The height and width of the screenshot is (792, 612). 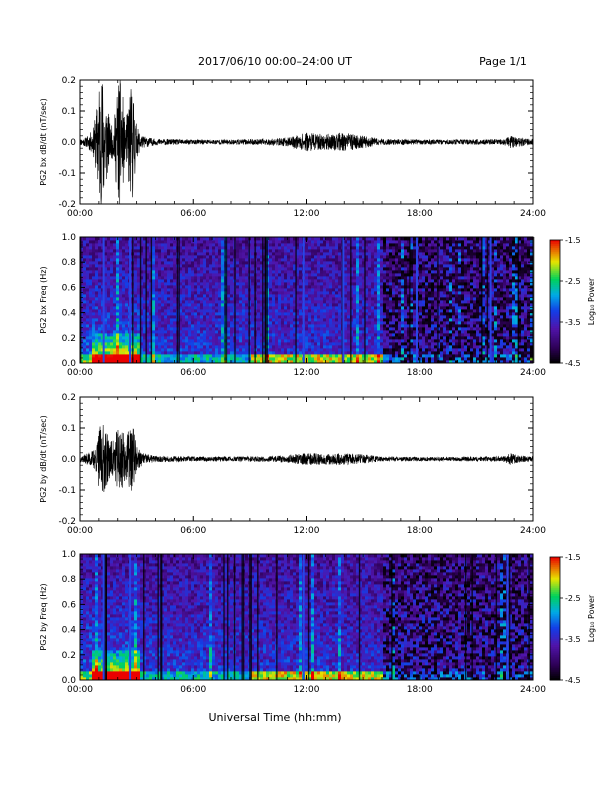 What do you see at coordinates (69, 314) in the screenshot?
I see `y-tick-label: 0.4` at bounding box center [69, 314].